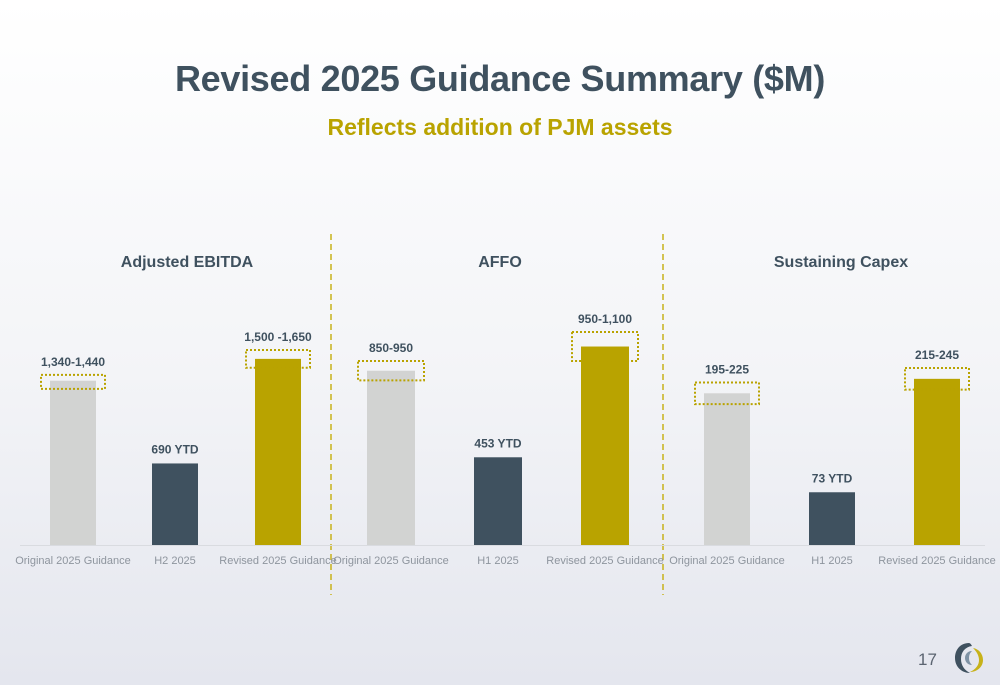 This screenshot has height=685, width=1000. Describe the element at coordinates (969, 658) in the screenshot. I see `company-logo-icon` at that location.